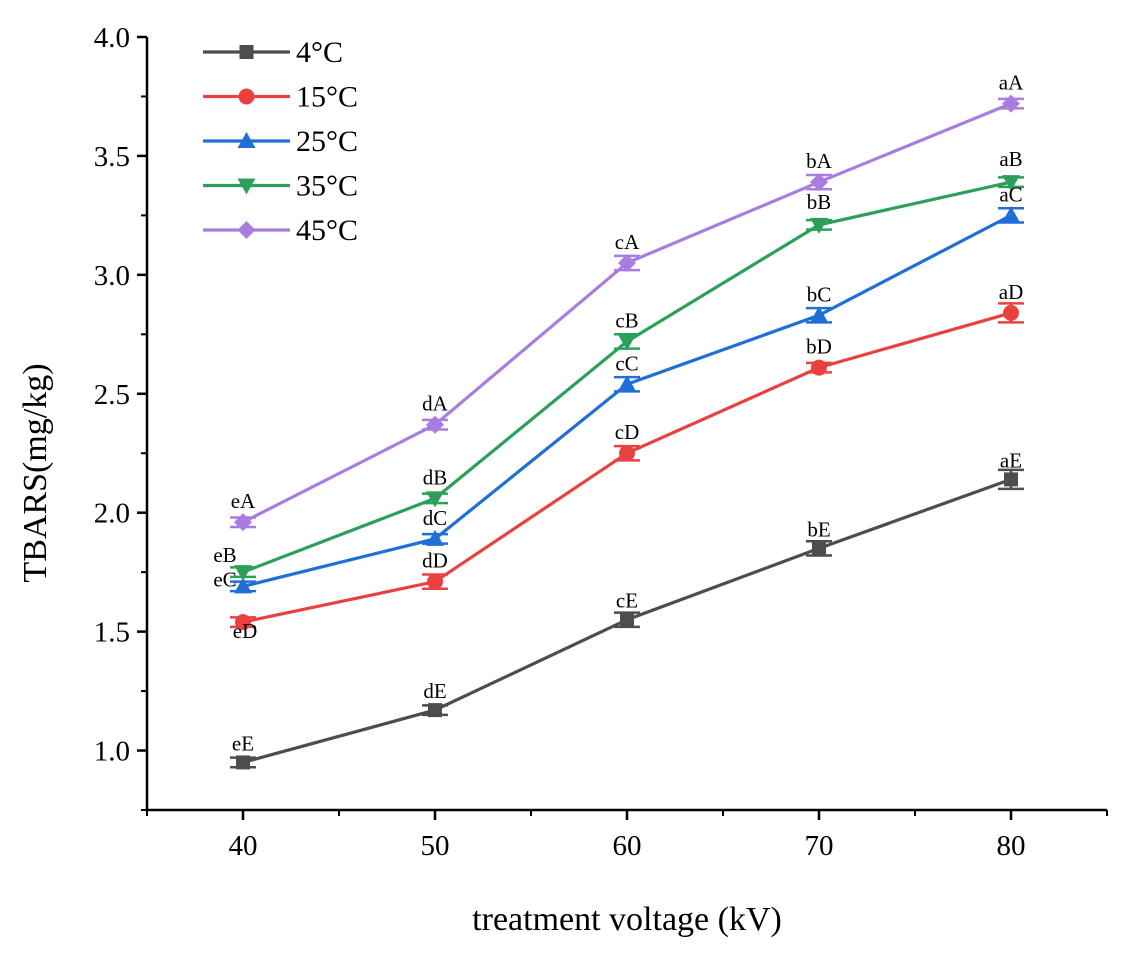 The width and height of the screenshot is (1124, 957). I want to click on y-tick-label: 3.0, so click(112, 276).